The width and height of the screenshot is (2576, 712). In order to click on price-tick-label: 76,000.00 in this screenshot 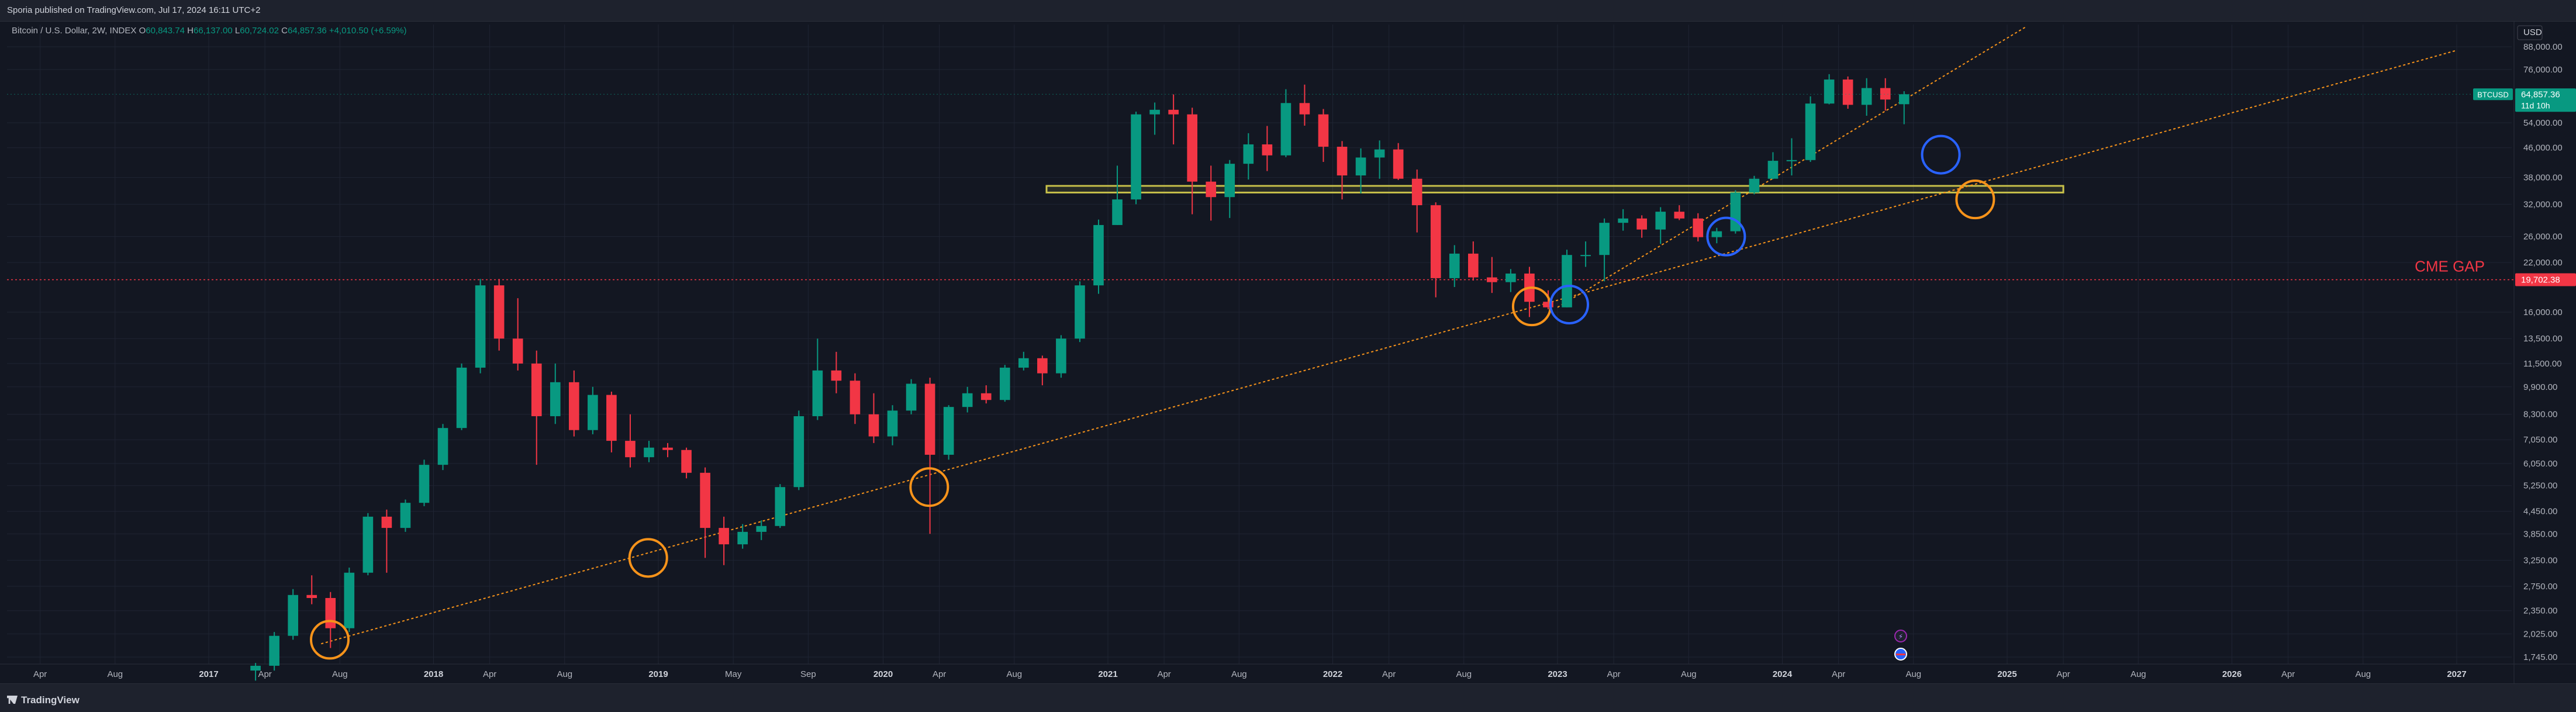, I will do `click(2543, 70)`.